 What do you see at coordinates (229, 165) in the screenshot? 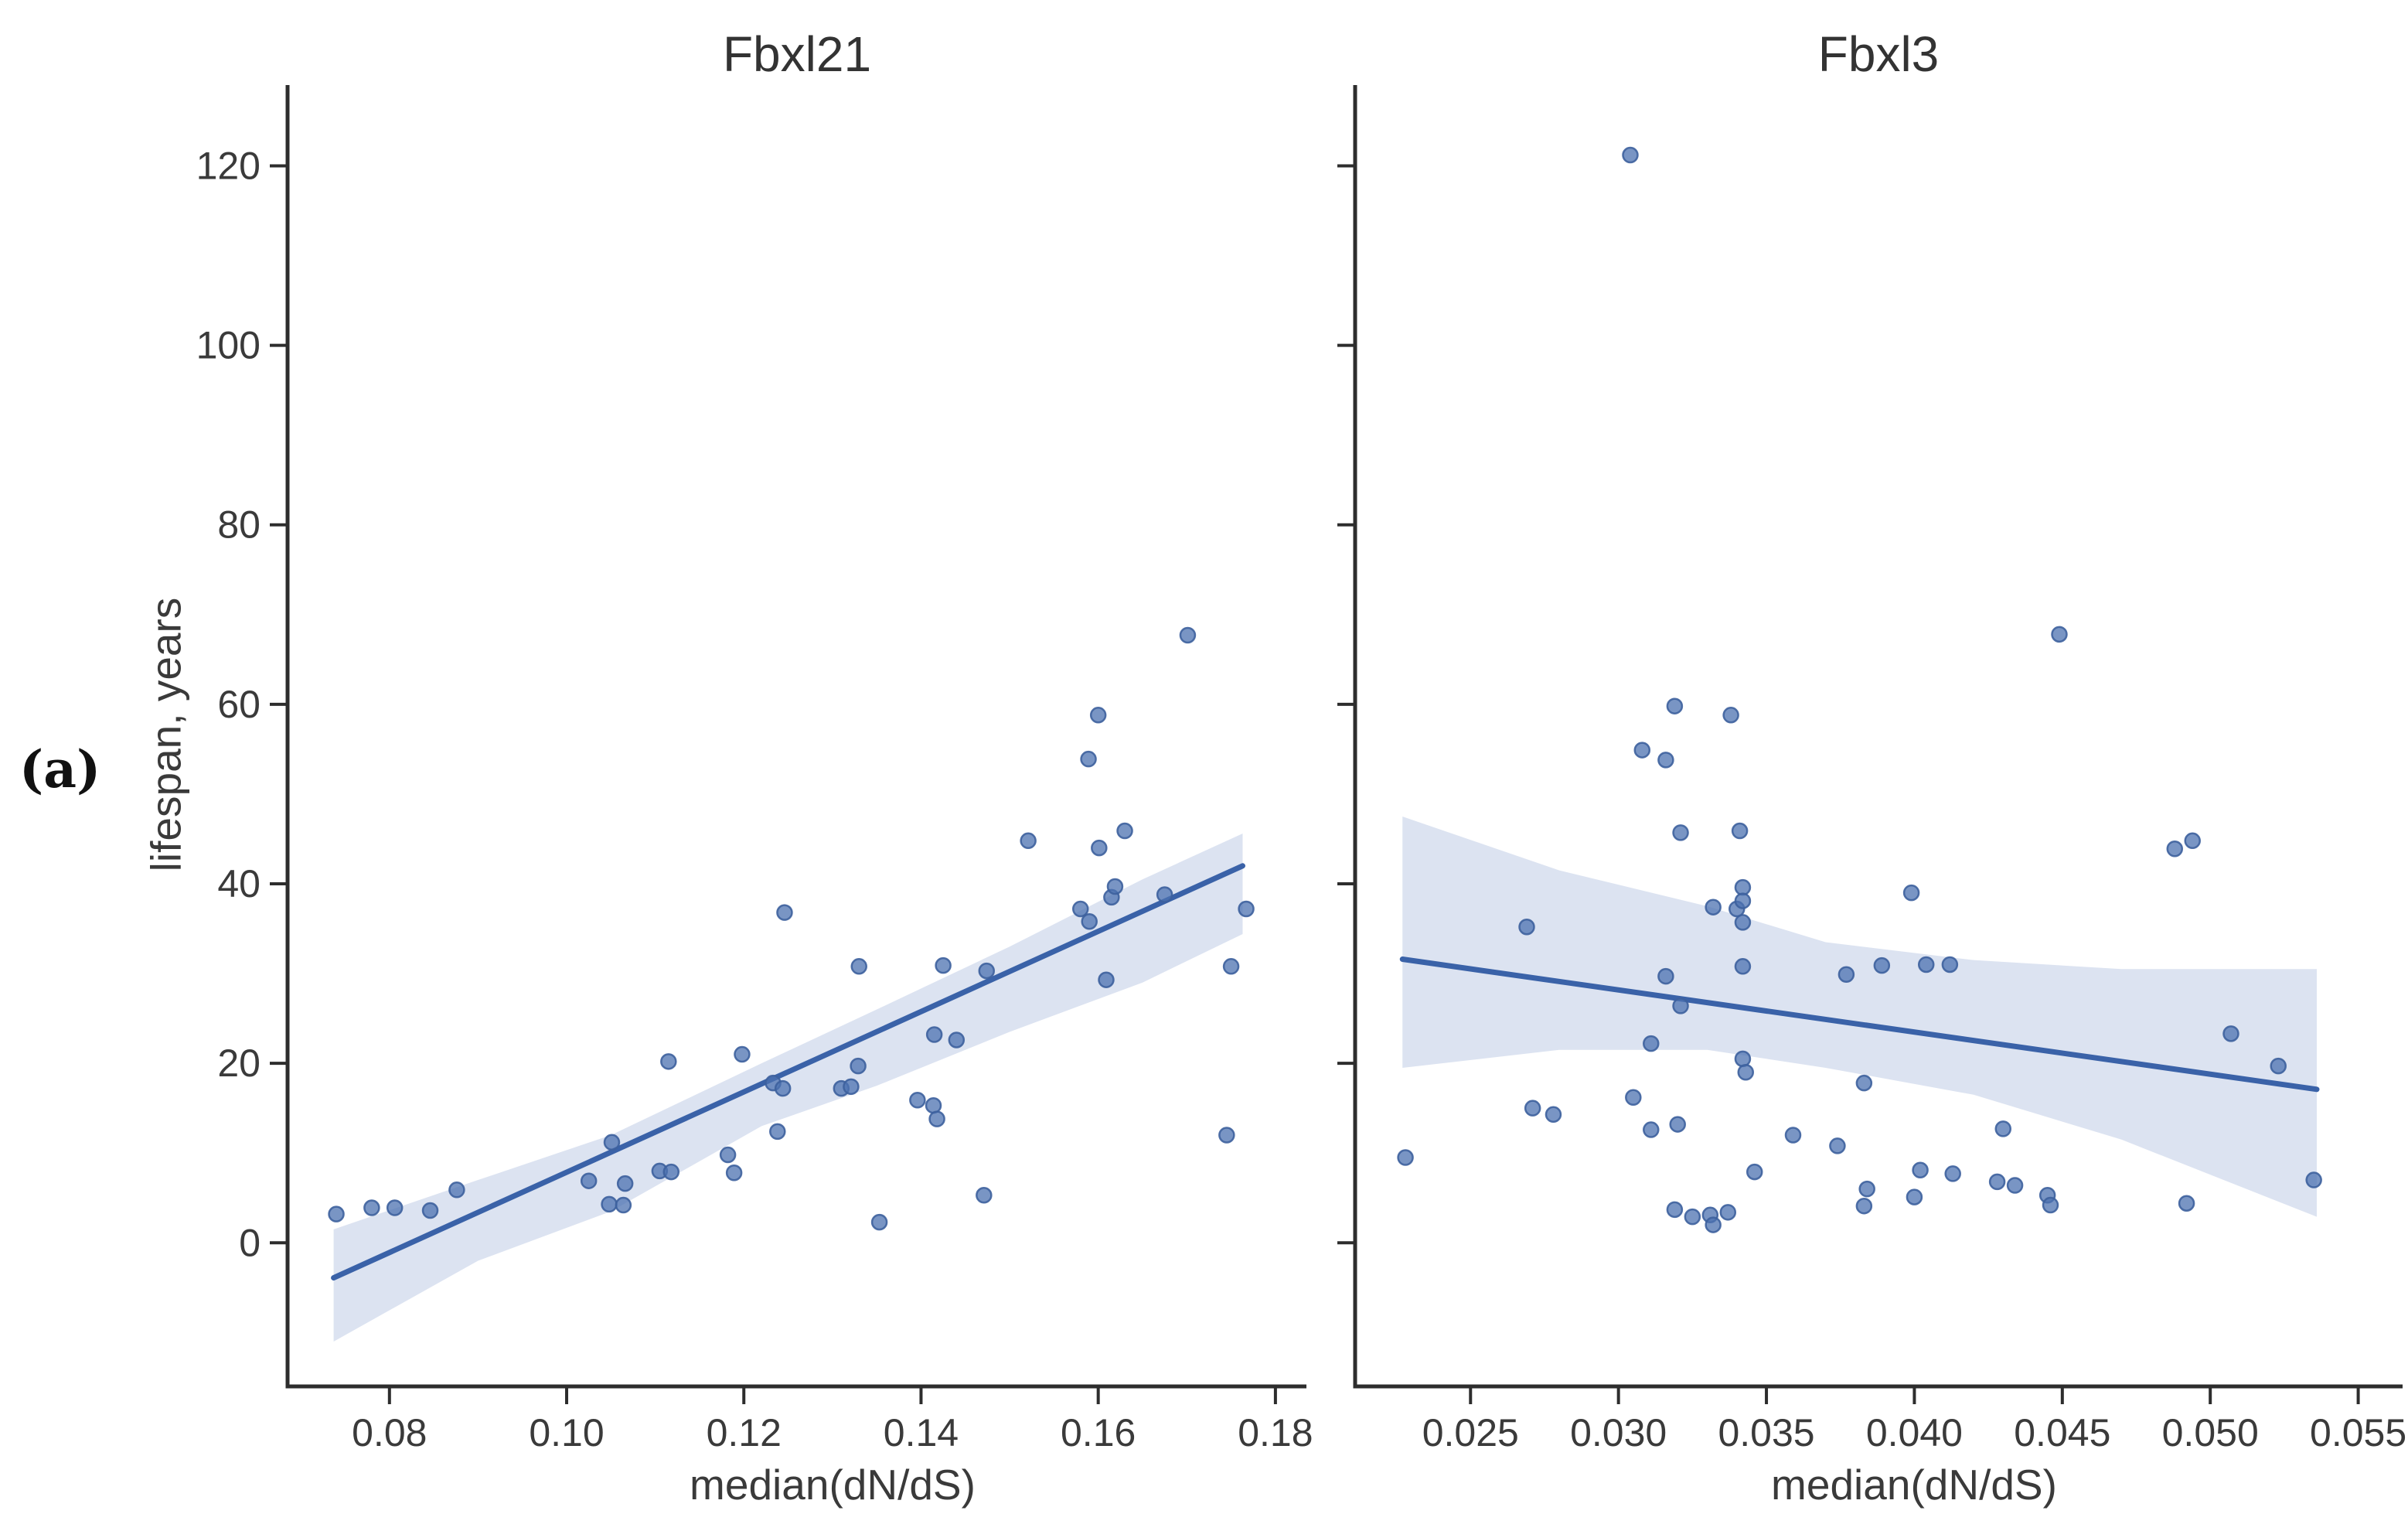
I see `y-tick-label: 120` at bounding box center [229, 165].